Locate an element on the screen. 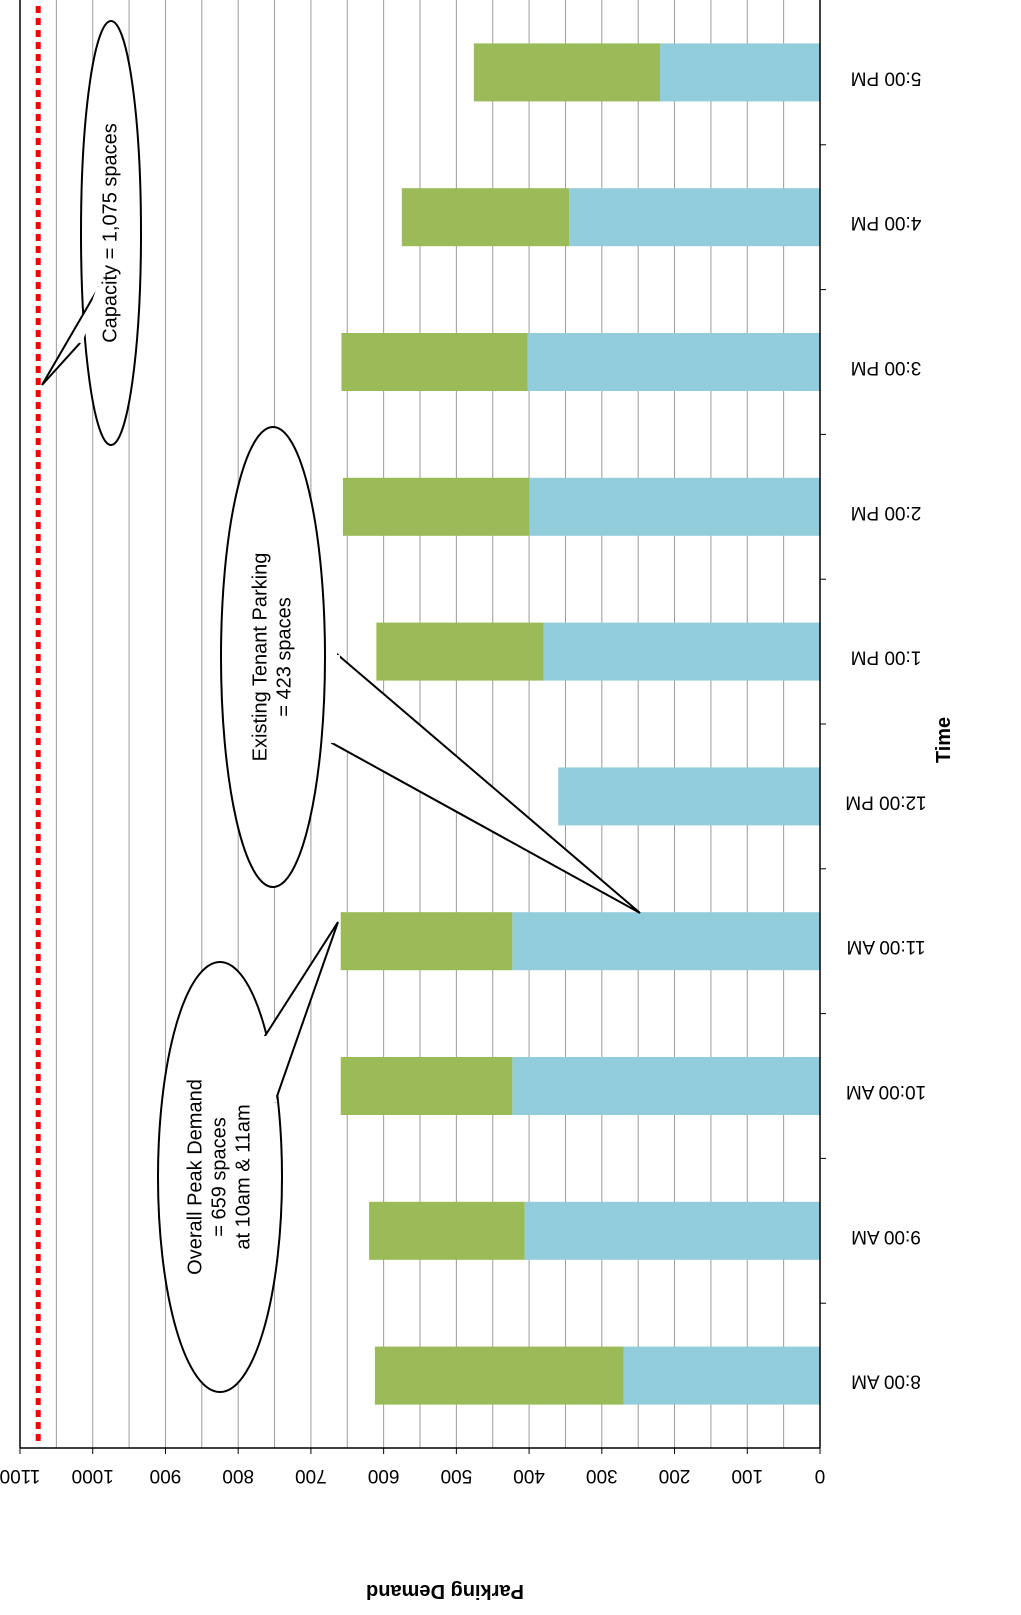 Image resolution: width=1021 pixels, height=1615 pixels. y-tick-label: 700 is located at coordinates (311, 1475).